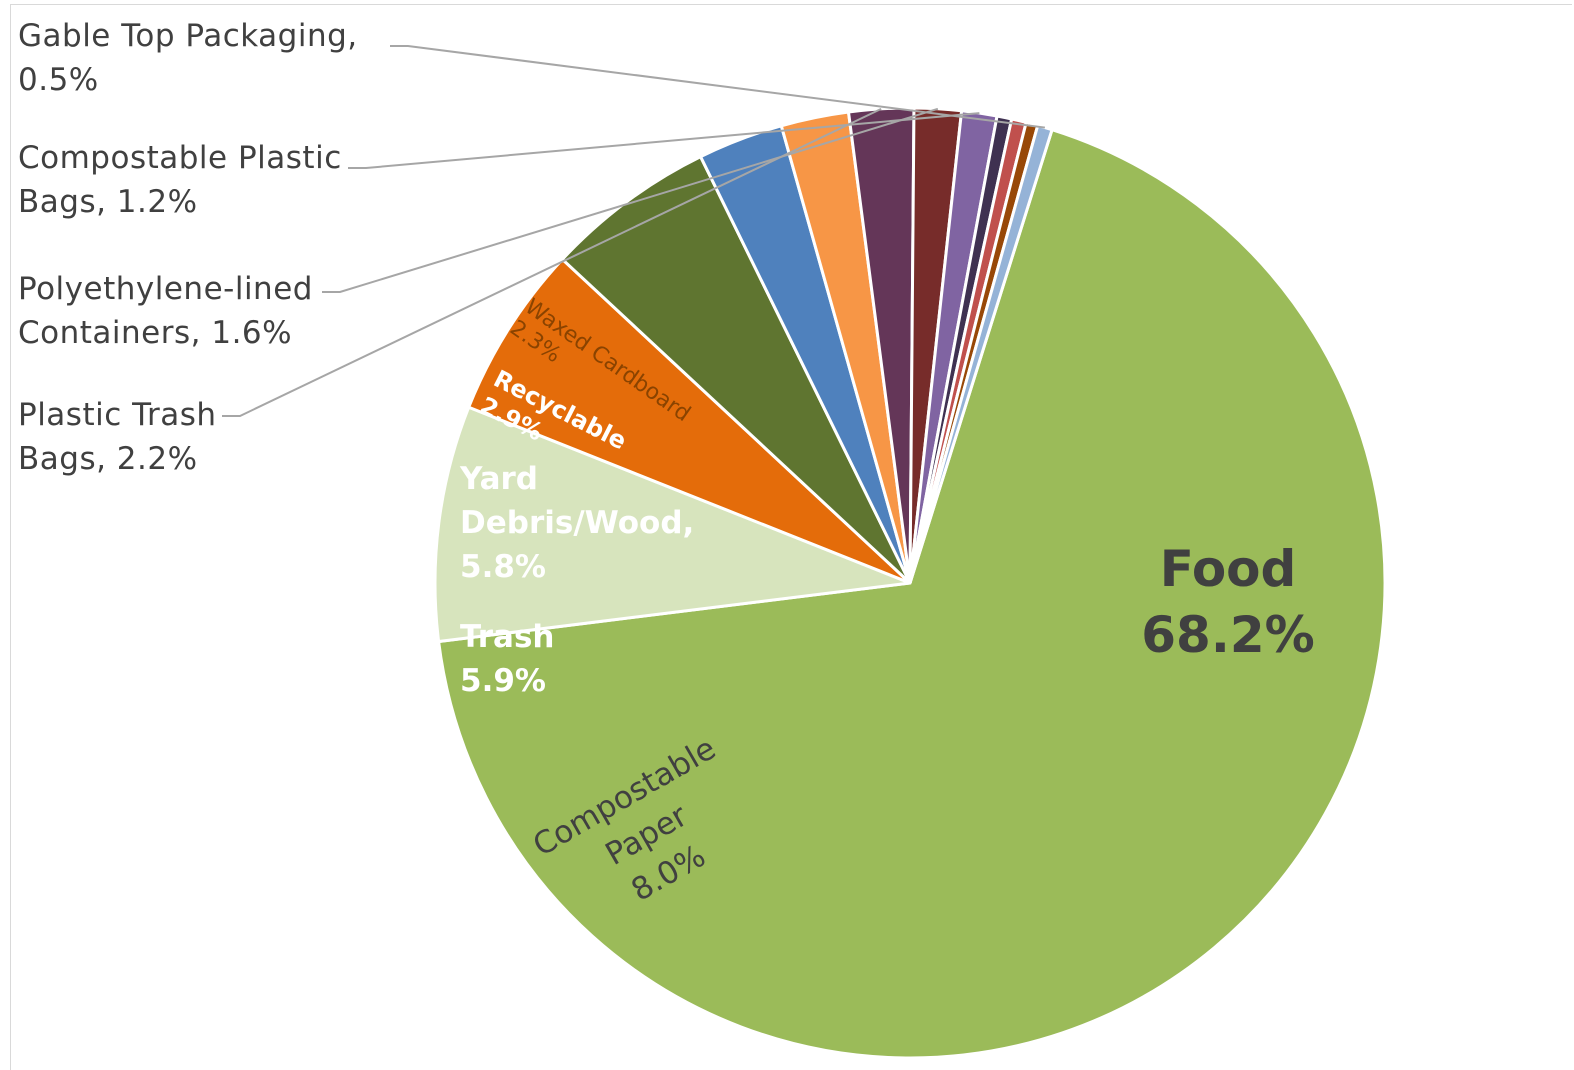  Describe the element at coordinates (188, 58) in the screenshot. I see `callout-gable-top-packaging: Gable Top Packaging, 0.5%` at that location.